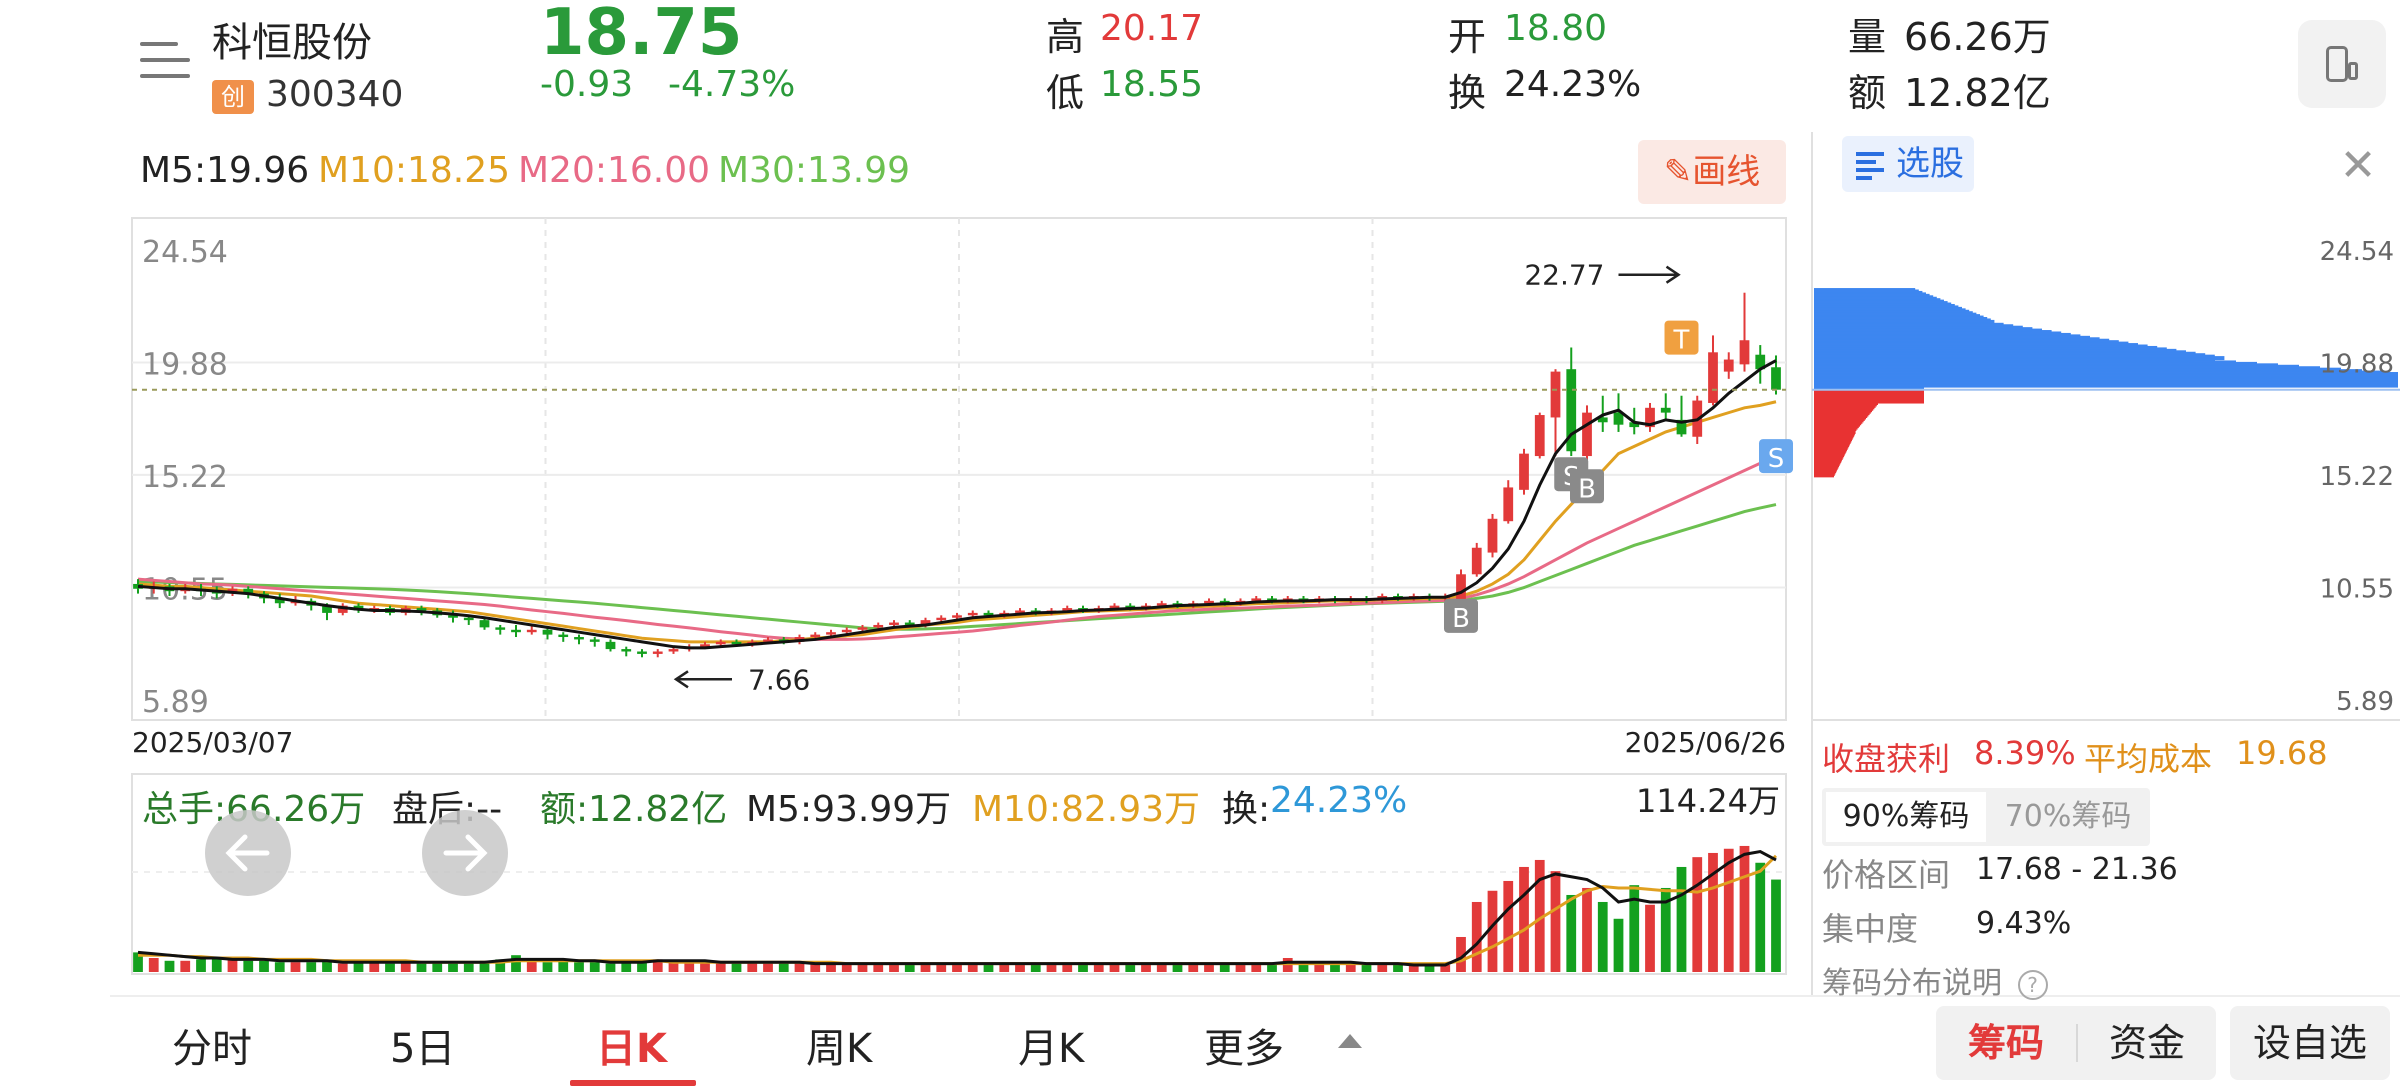 This screenshot has height=1088, width=2400. I want to click on vol-m10: M10:82.93万, so click(1086, 809).